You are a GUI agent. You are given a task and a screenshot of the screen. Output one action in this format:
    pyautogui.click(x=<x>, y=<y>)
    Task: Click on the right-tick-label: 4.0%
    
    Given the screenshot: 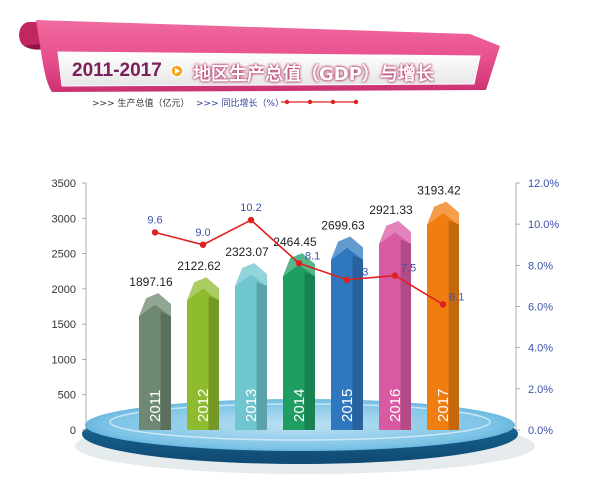 What is the action you would take?
    pyautogui.click(x=540, y=349)
    